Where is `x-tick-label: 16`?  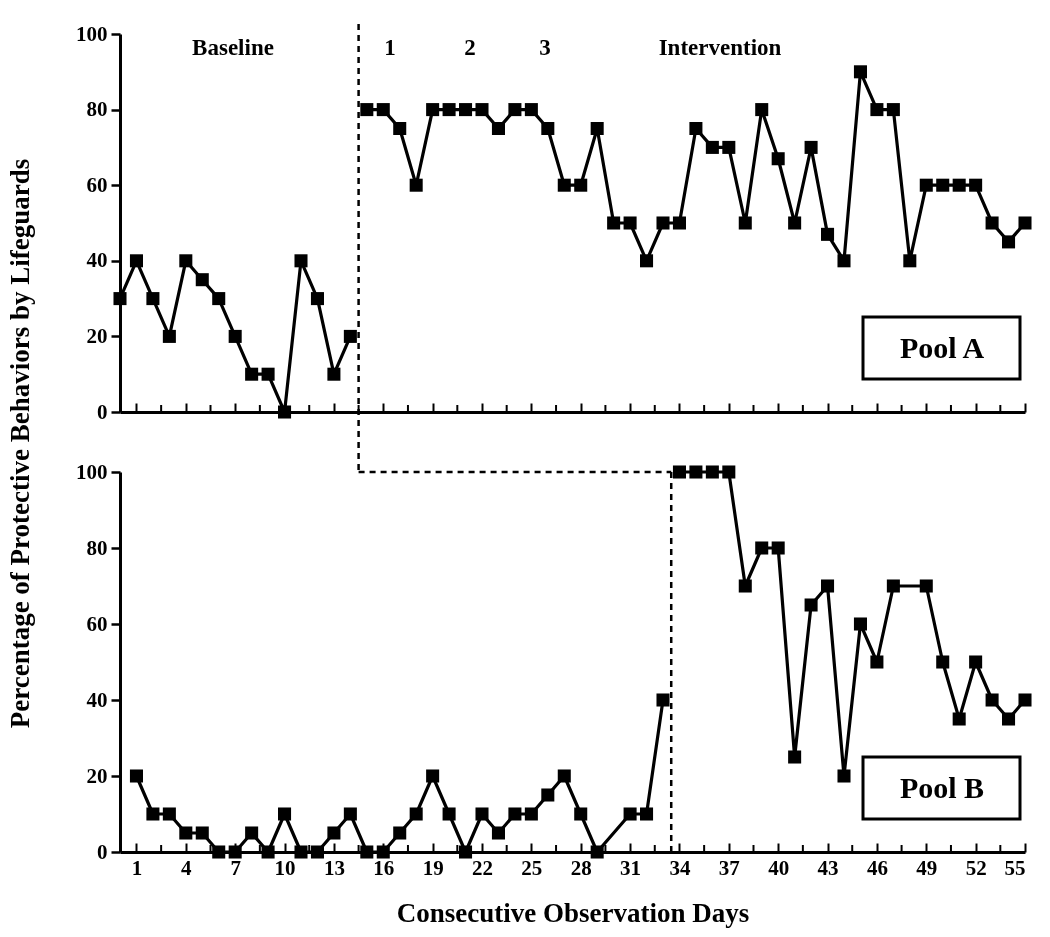
x-tick-label: 16 is located at coordinates (384, 867).